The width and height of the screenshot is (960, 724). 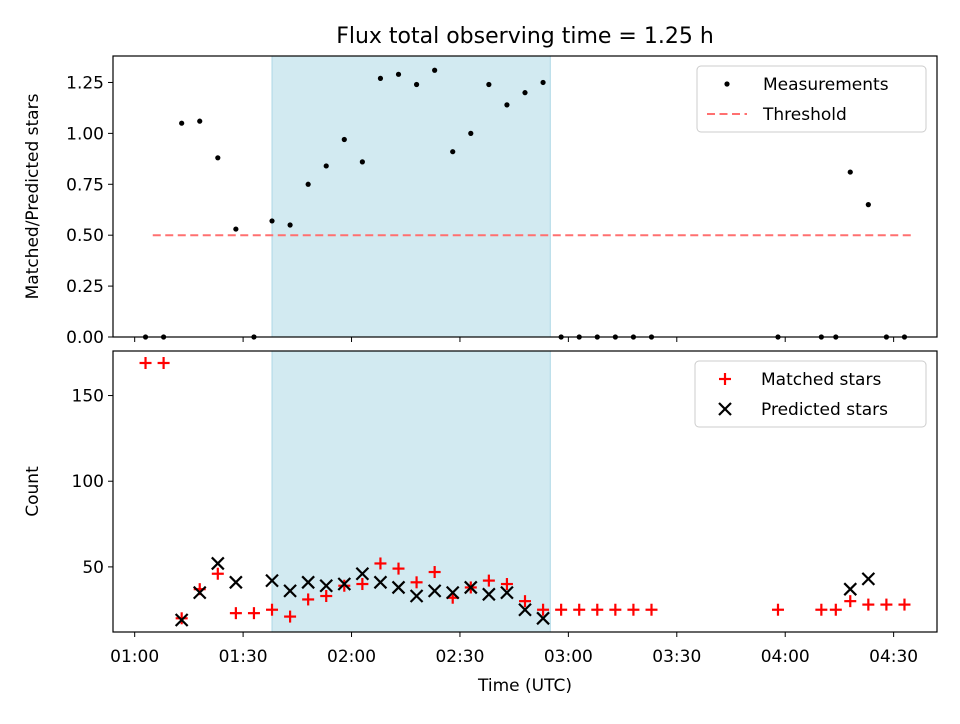 What do you see at coordinates (88, 482) in the screenshot?
I see `y-tick-label: 100` at bounding box center [88, 482].